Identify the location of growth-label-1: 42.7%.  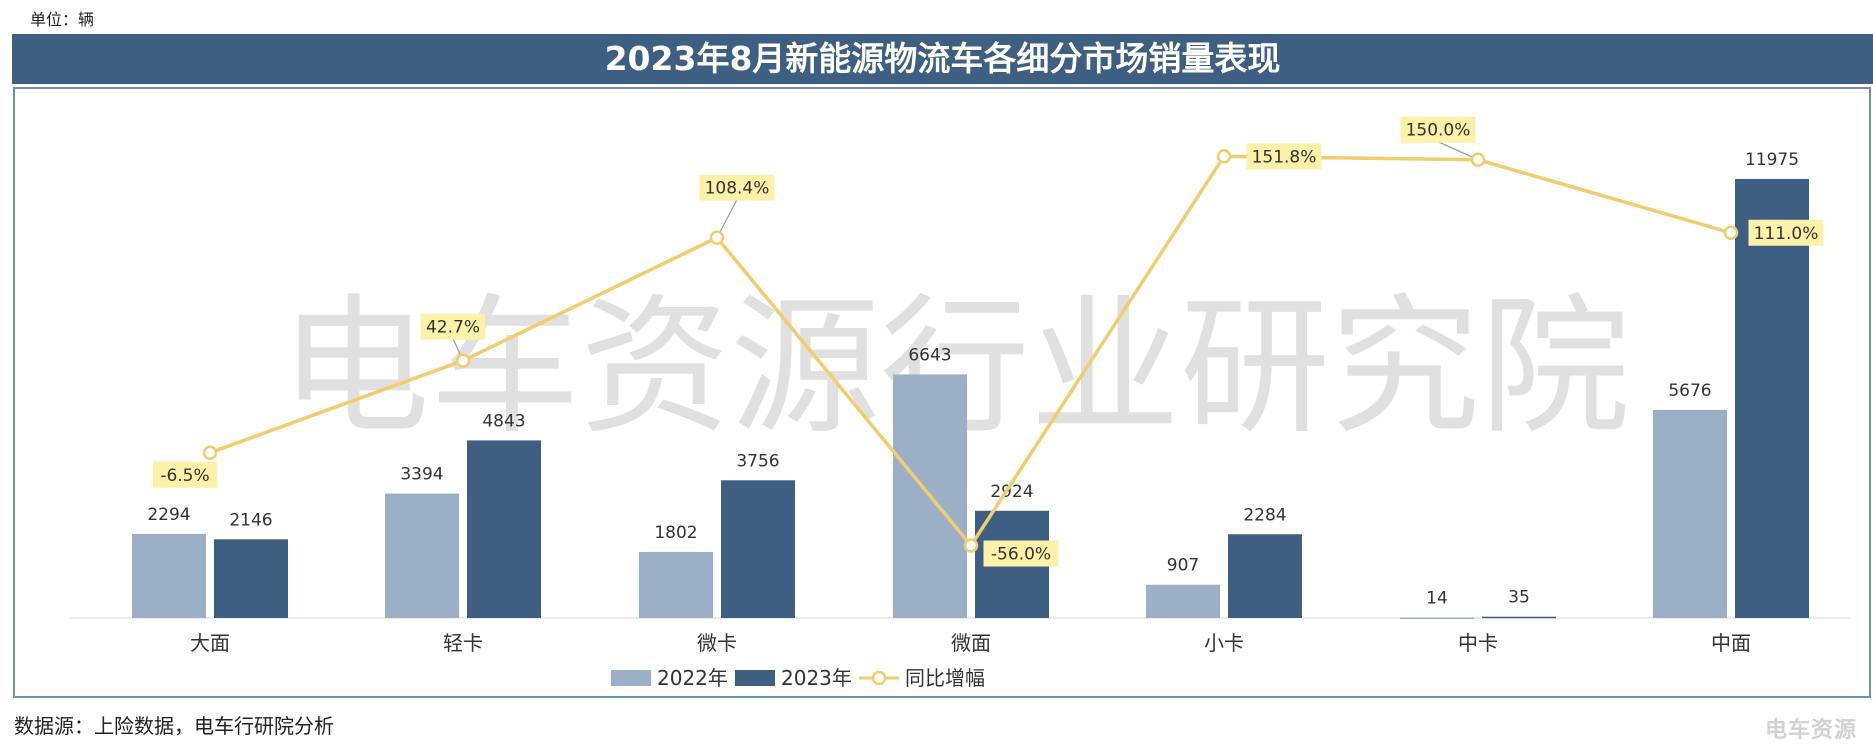
(453, 328).